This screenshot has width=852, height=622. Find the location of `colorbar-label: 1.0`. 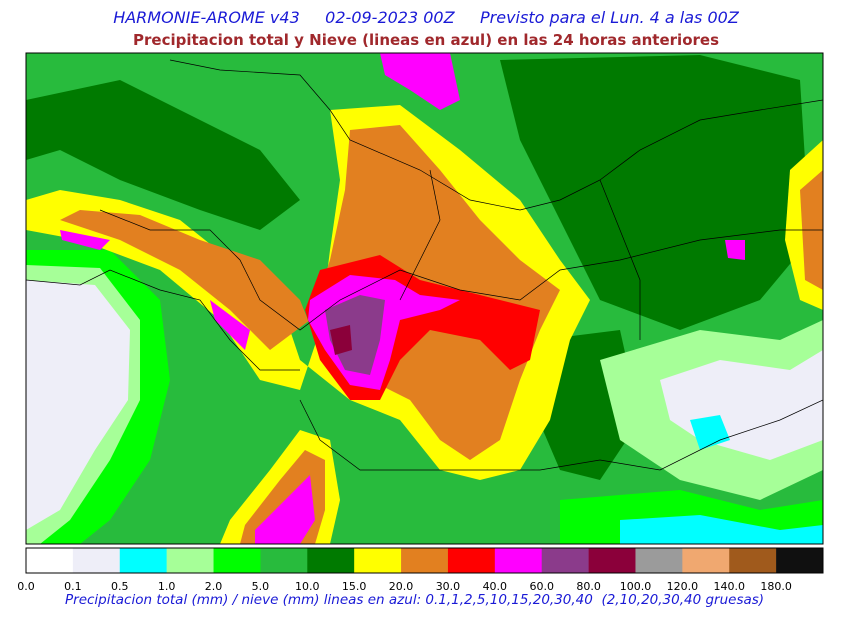

colorbar-label: 1.0 is located at coordinates (167, 586).